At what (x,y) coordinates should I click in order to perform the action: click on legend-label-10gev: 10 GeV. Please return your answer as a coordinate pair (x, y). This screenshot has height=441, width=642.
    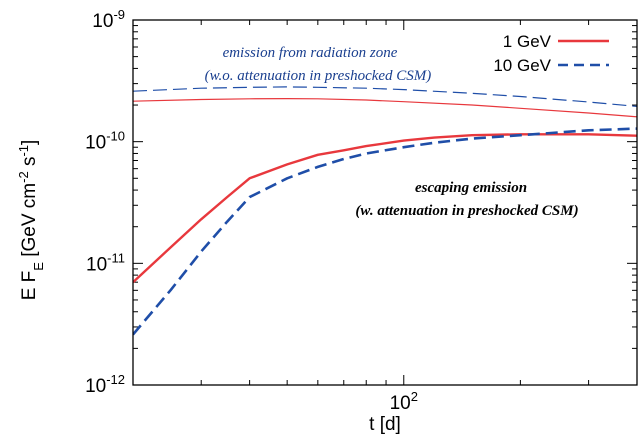
    Looking at the image, I should click on (522, 65).